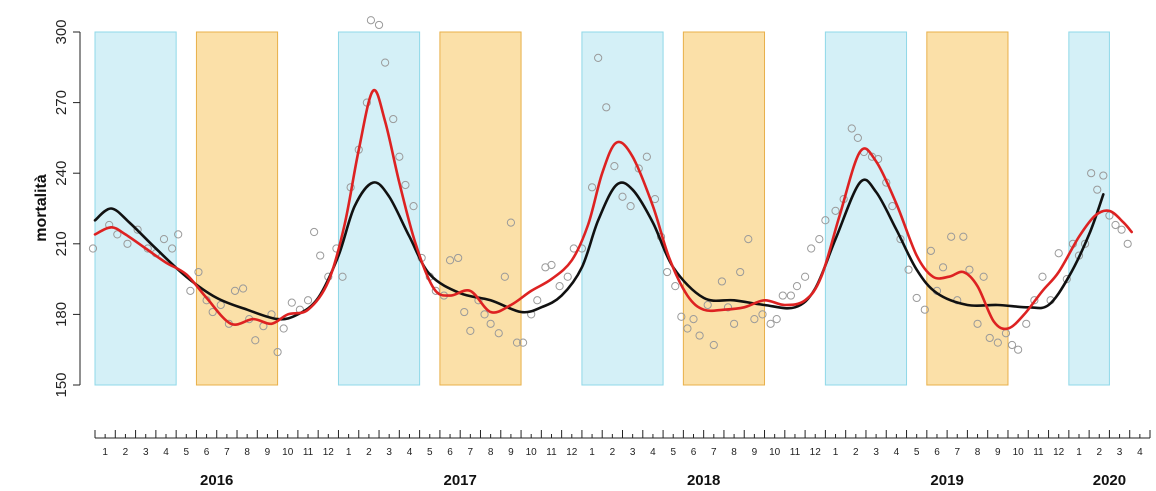 This screenshot has width=1156, height=491. What do you see at coordinates (41, 208) in the screenshot?
I see `y-axis-label: mortalità` at bounding box center [41, 208].